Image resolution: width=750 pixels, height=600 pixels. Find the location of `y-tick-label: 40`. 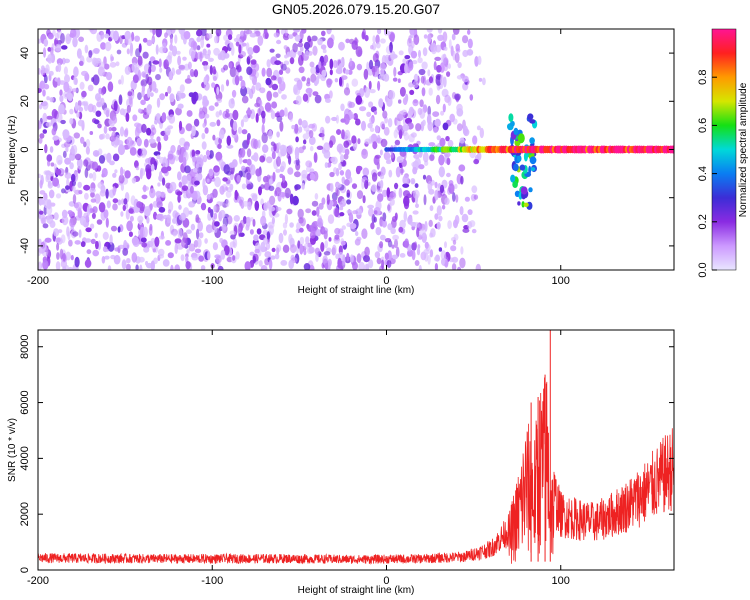

y-tick-label: 40 is located at coordinates (25, 53).